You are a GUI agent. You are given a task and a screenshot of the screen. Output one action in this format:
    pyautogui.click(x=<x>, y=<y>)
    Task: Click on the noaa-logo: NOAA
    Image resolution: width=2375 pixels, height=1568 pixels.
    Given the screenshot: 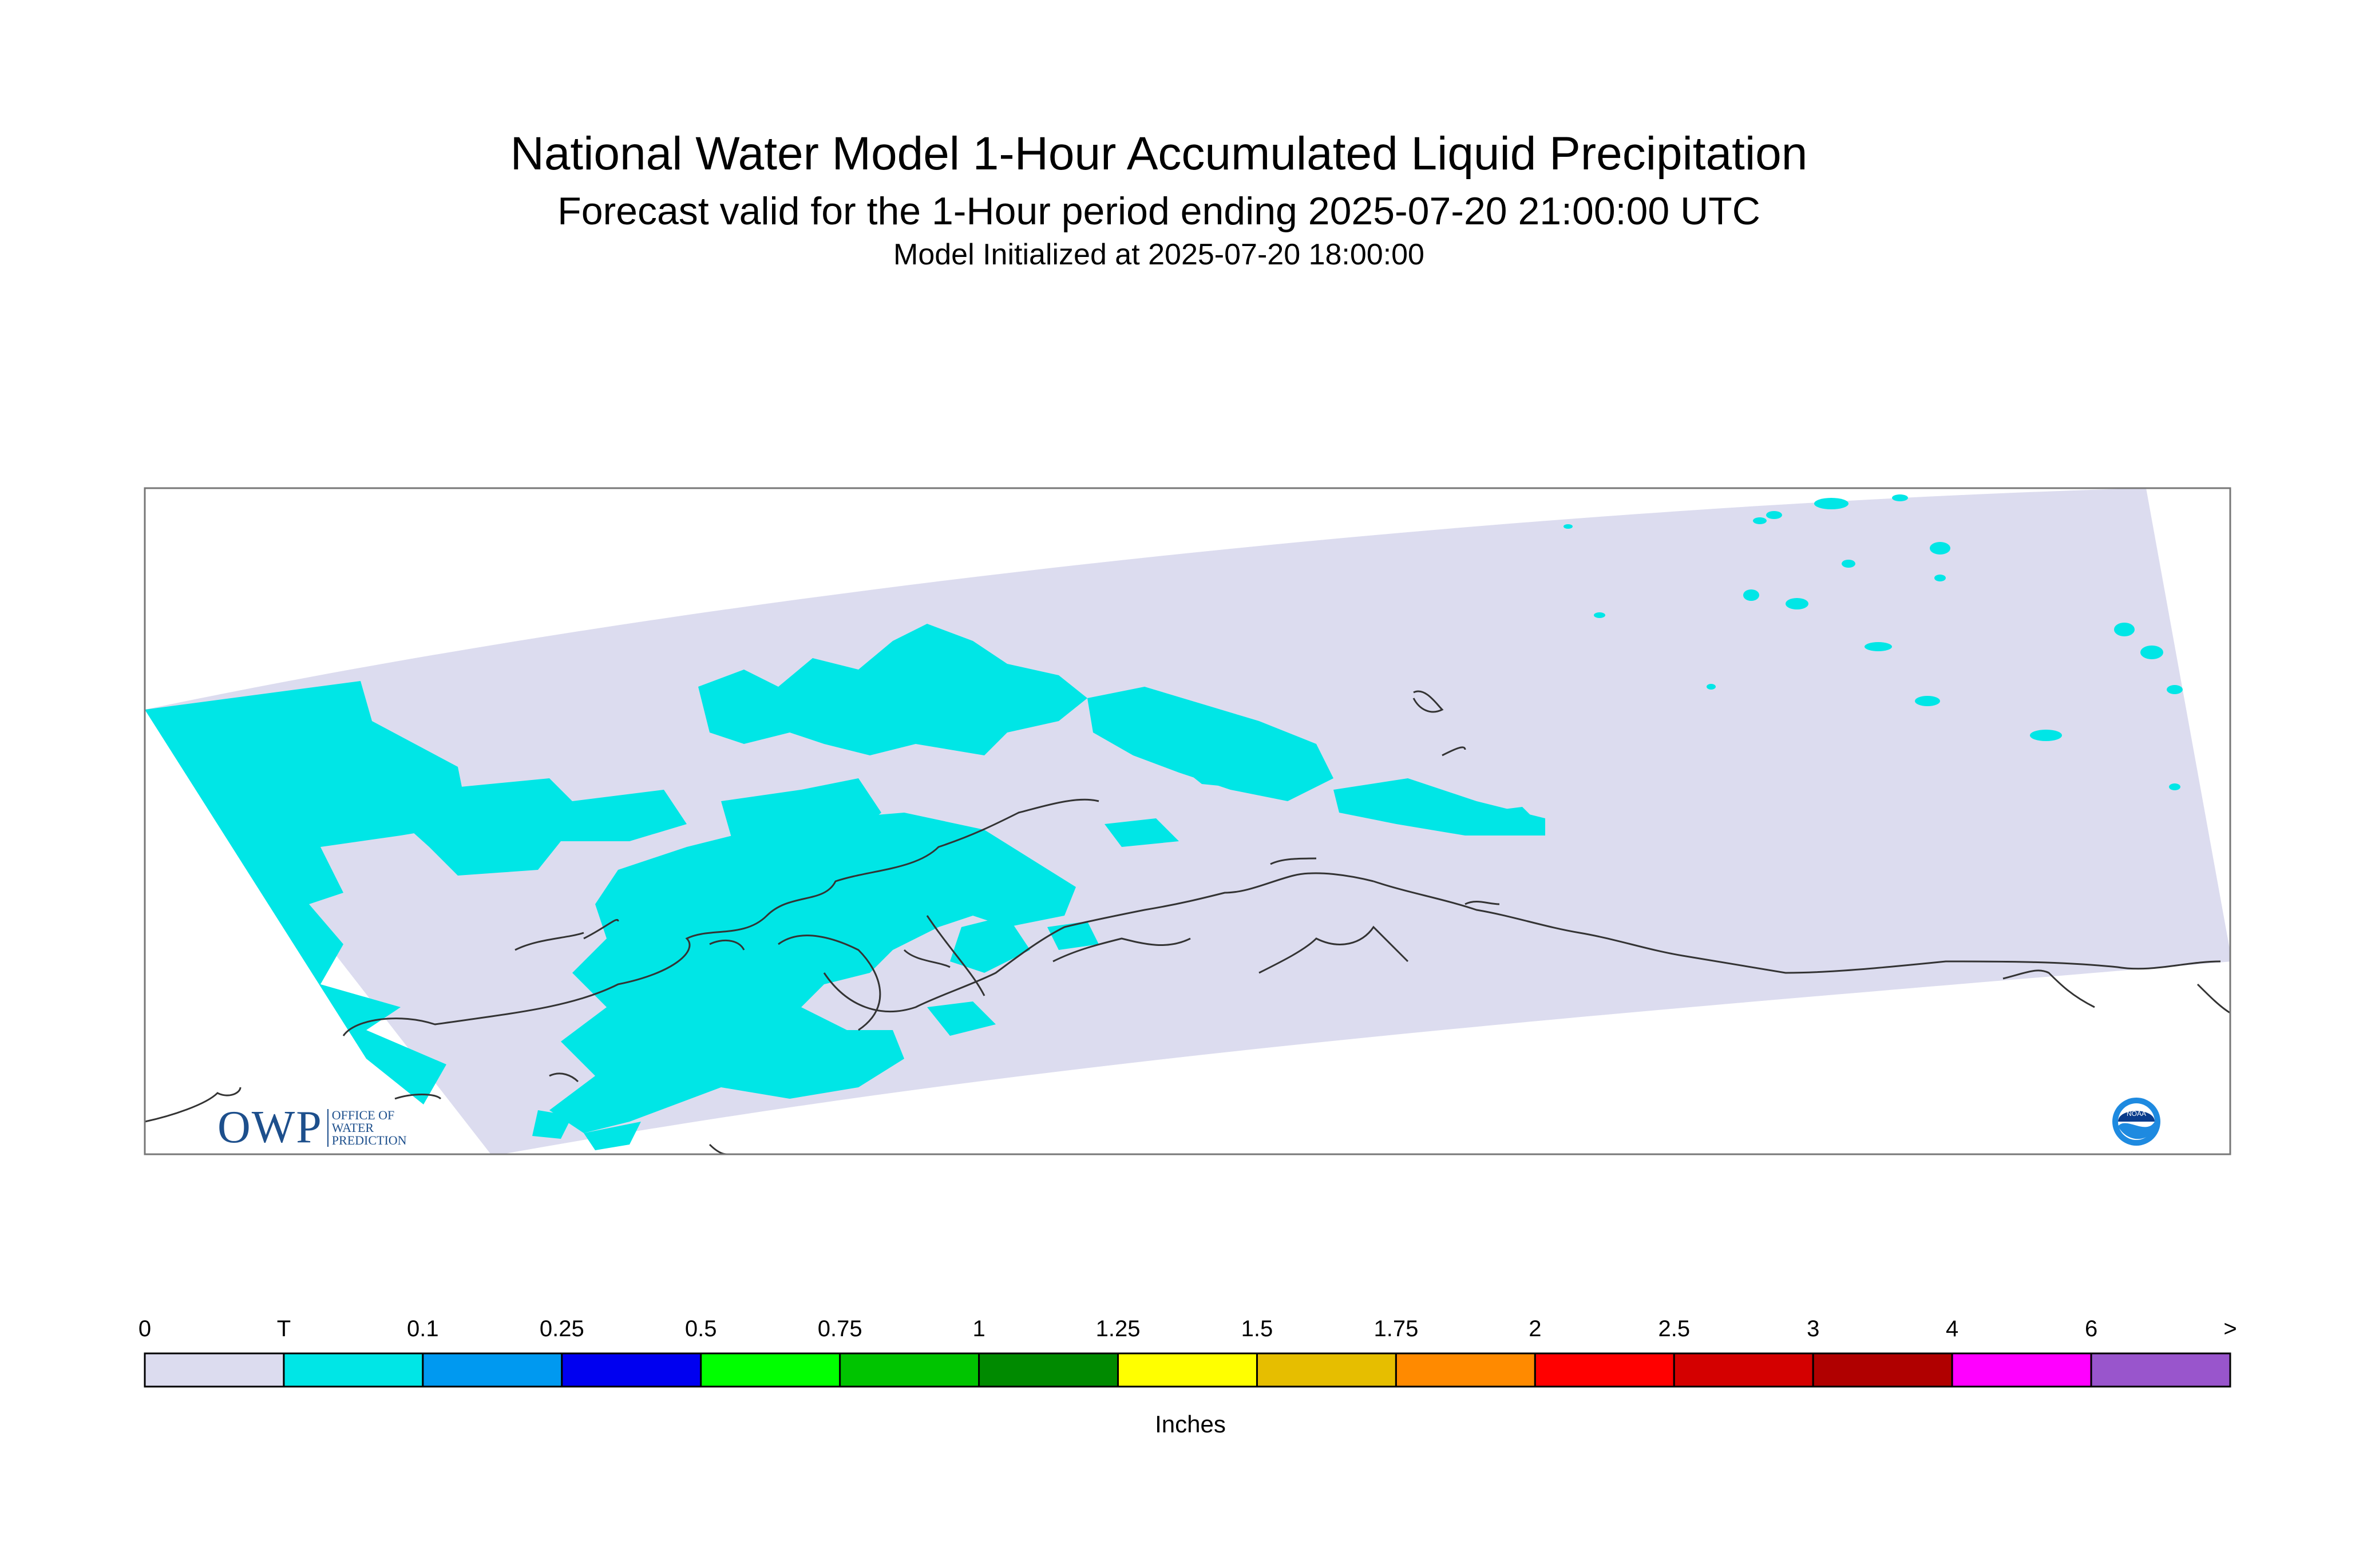 What is the action you would take?
    pyautogui.click(x=2136, y=1122)
    